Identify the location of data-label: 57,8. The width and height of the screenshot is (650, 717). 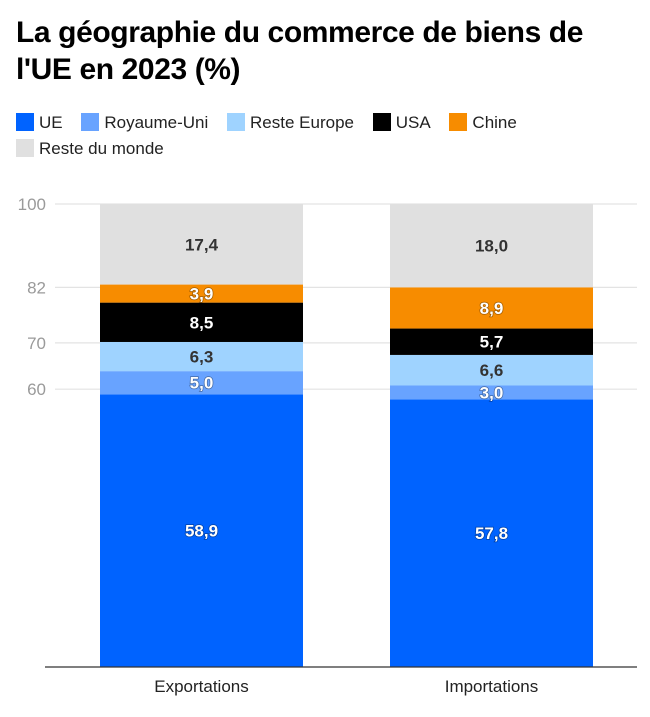
(491, 533).